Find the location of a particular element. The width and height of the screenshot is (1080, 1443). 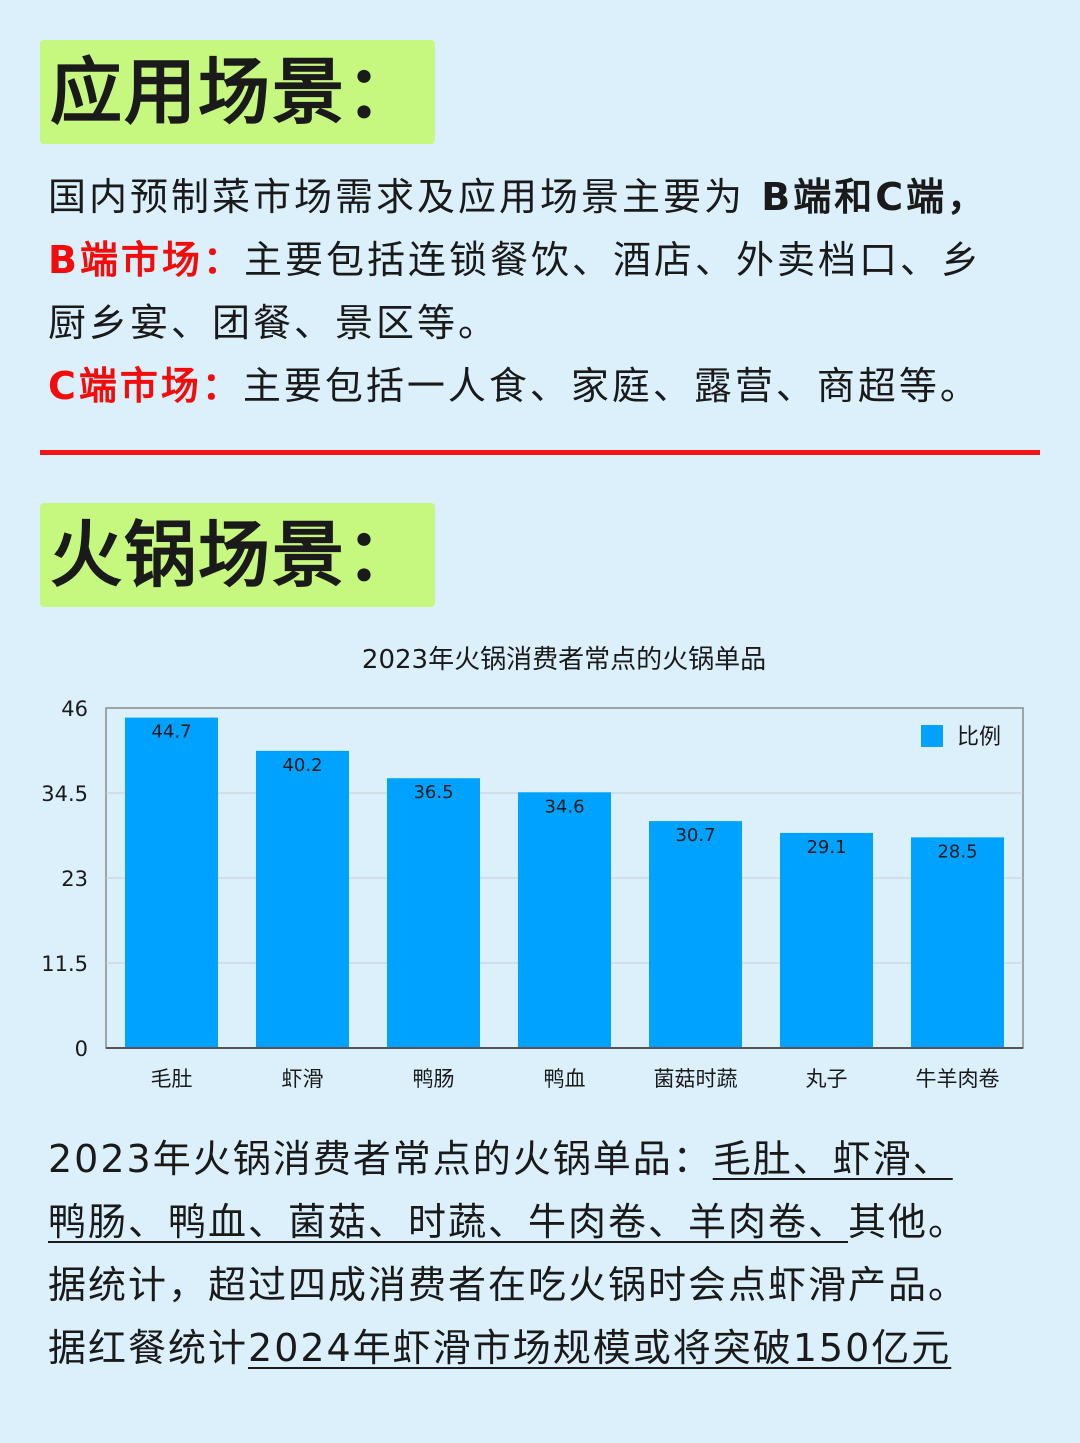

y-tick-label: 34.5 is located at coordinates (64, 794).